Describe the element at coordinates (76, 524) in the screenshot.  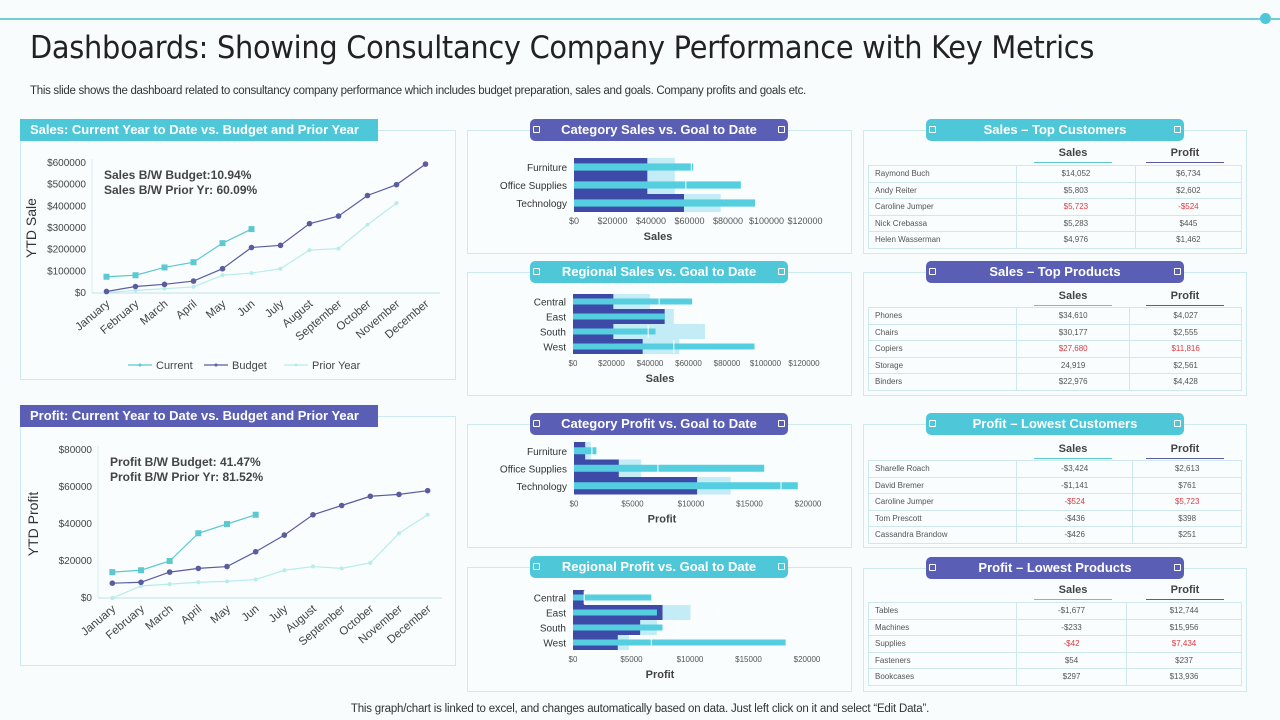
I see `y-tick-label: $40000` at that location.